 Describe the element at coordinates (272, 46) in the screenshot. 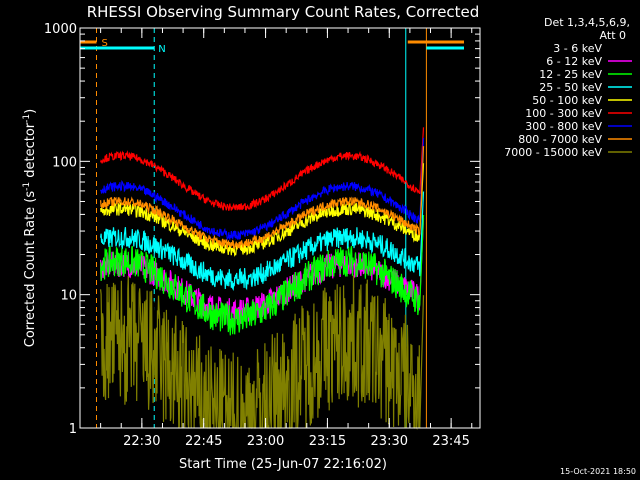

I see `attenuator-flags: SN` at that location.